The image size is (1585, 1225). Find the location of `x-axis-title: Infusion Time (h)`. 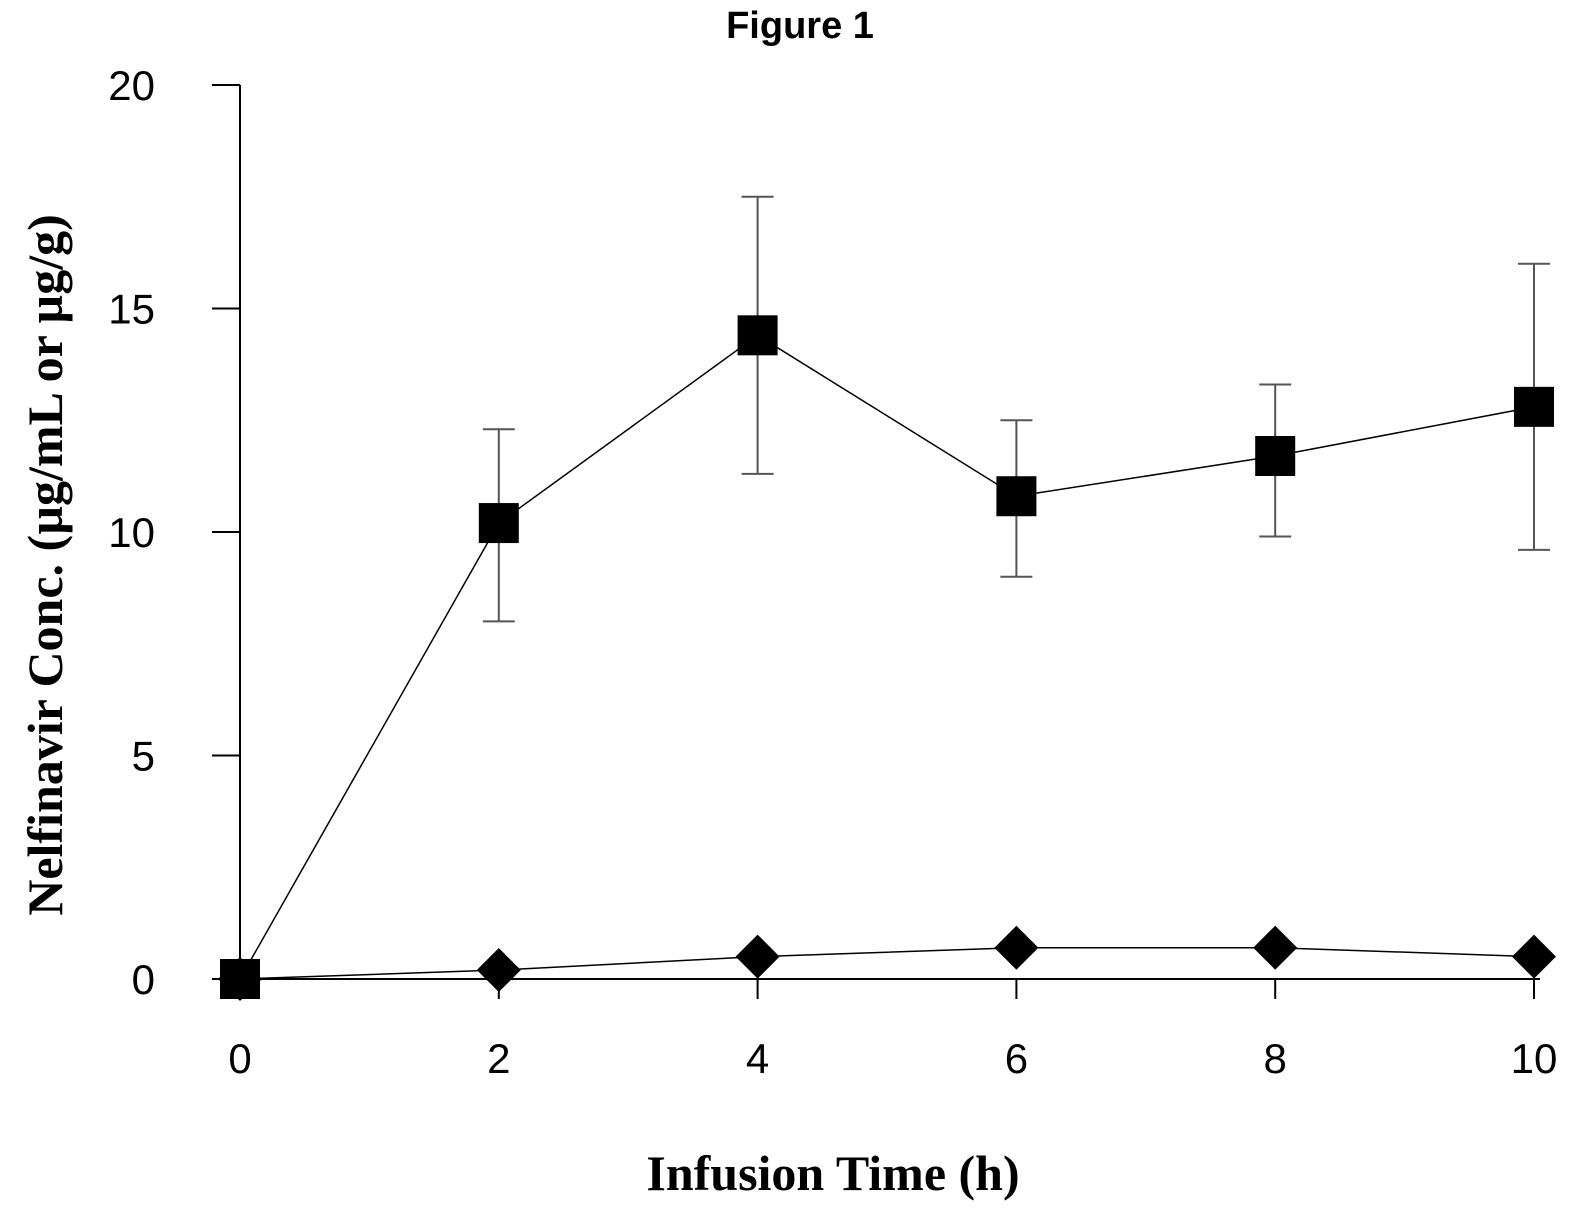

x-axis-title: Infusion Time (h) is located at coordinates (832, 1173).